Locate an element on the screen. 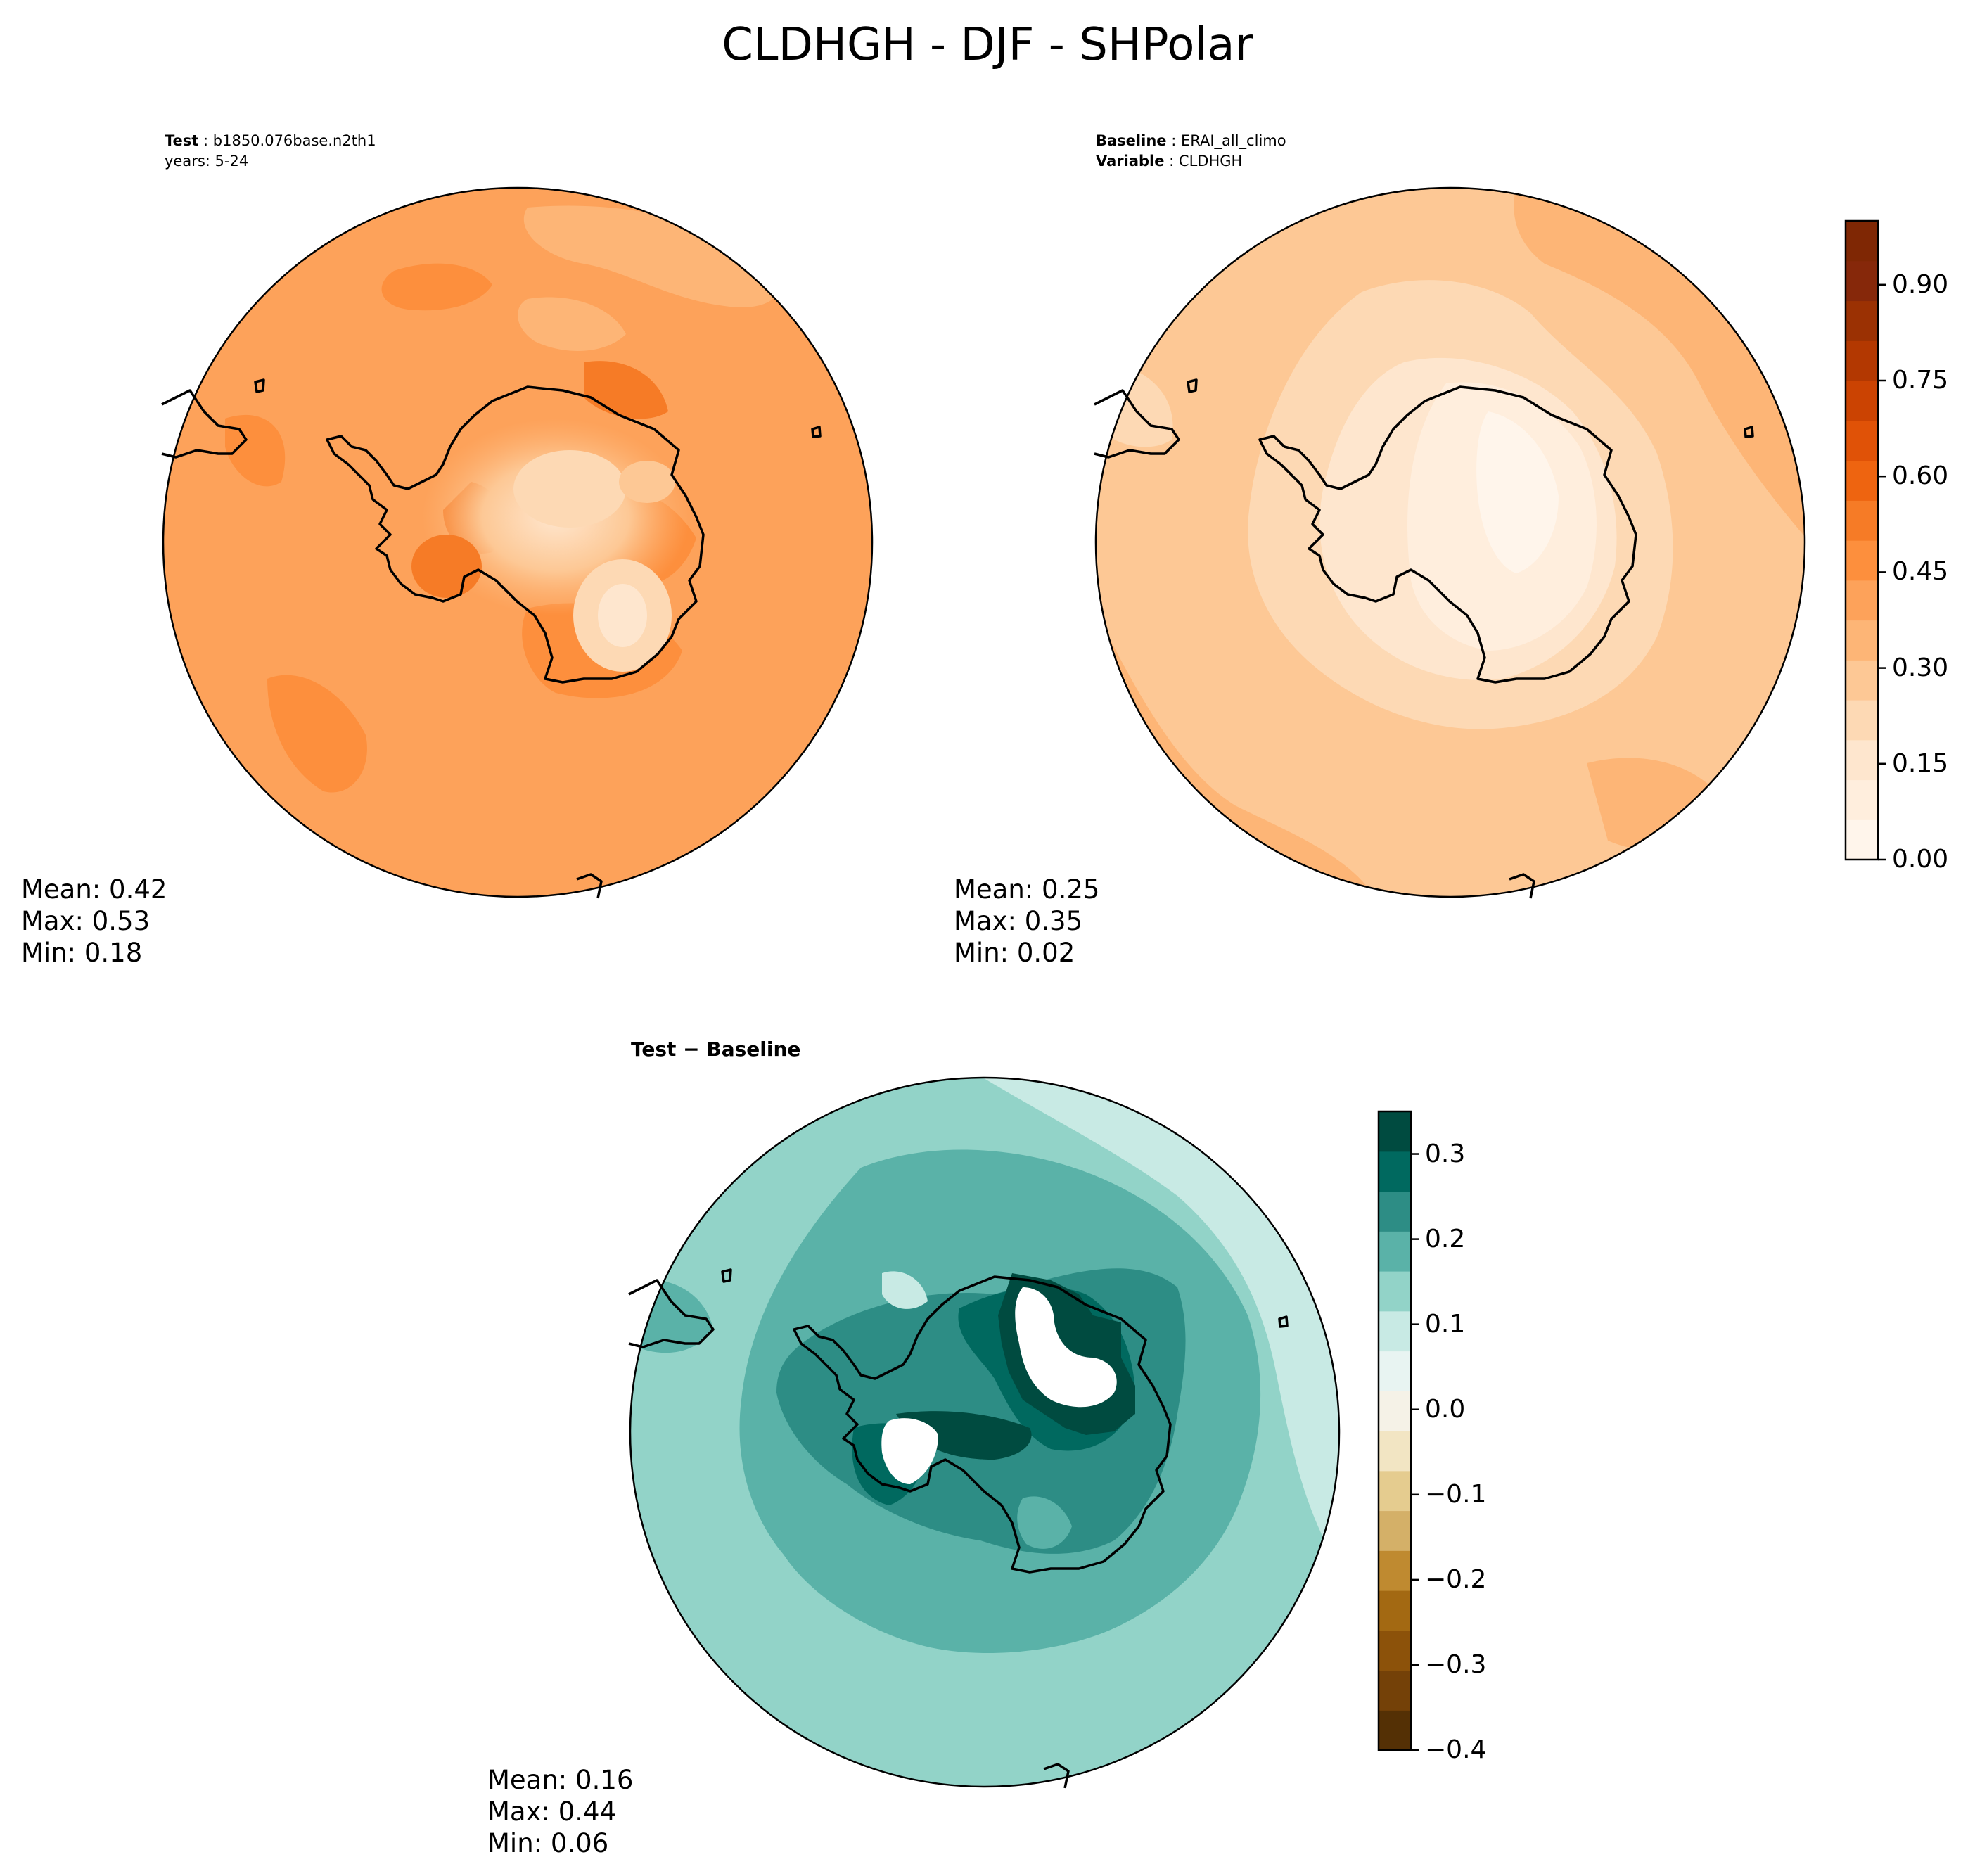  diff-map-boundary is located at coordinates (985, 1432).